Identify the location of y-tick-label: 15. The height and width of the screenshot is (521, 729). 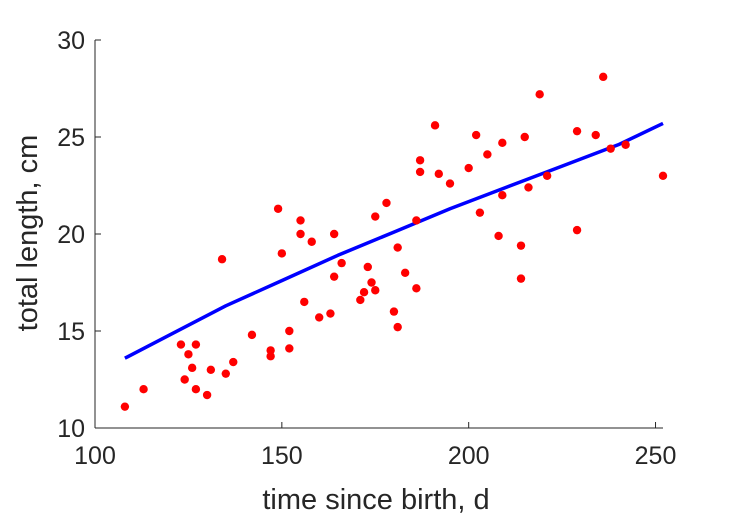
(71, 332).